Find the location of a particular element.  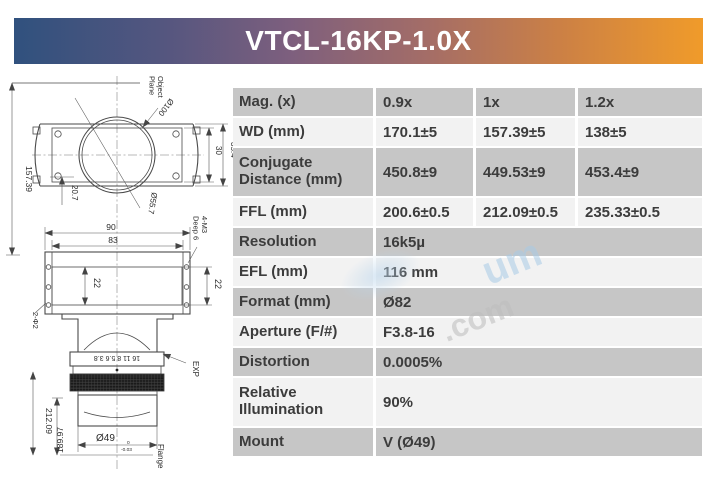

spec-value: Ø82 is located at coordinates (539, 302).